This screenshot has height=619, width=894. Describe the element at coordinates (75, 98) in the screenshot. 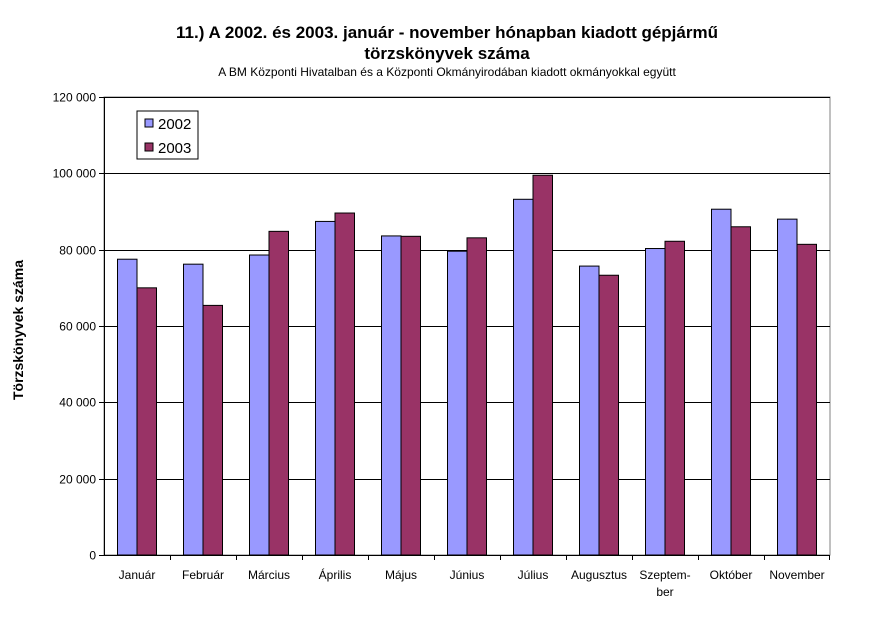

I see `y-tick-label: 120 000` at that location.